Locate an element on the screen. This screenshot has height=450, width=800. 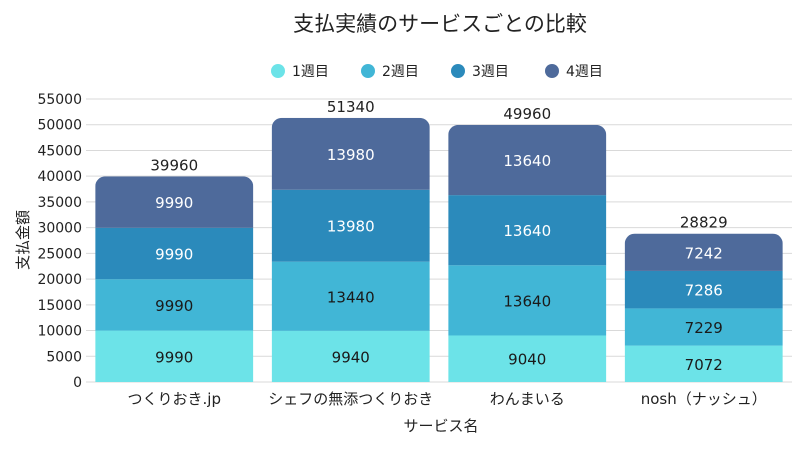
x-tick-label: シェフの無添つくりおき is located at coordinates (350, 399).